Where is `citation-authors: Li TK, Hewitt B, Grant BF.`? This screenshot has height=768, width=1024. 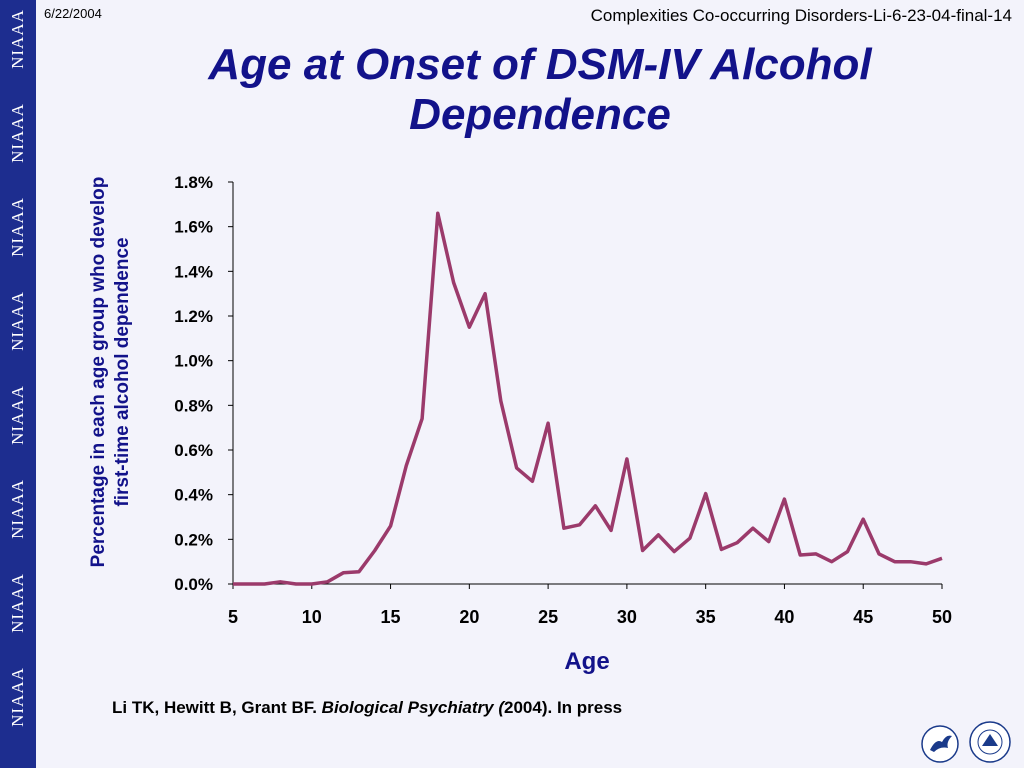
citation-authors: Li TK, Hewitt B, Grant BF. is located at coordinates (217, 707).